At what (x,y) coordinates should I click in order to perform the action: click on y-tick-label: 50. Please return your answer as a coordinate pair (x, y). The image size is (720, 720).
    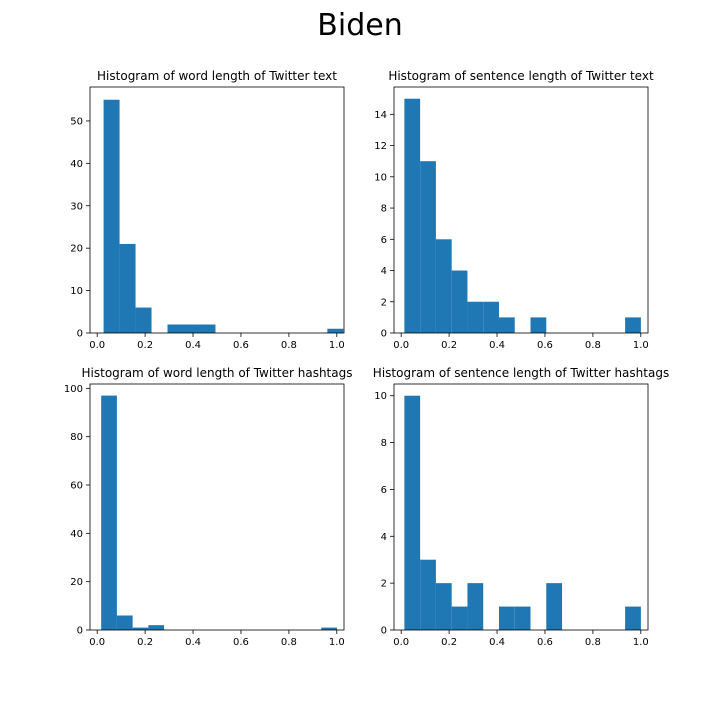
    Looking at the image, I should click on (76, 121).